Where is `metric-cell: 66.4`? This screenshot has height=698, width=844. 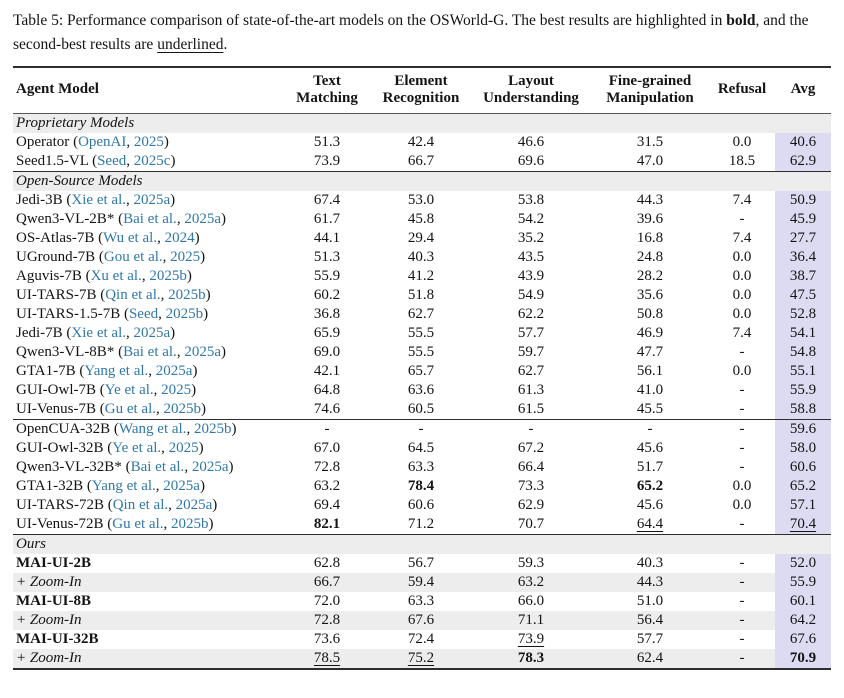 metric-cell: 66.4 is located at coordinates (531, 467).